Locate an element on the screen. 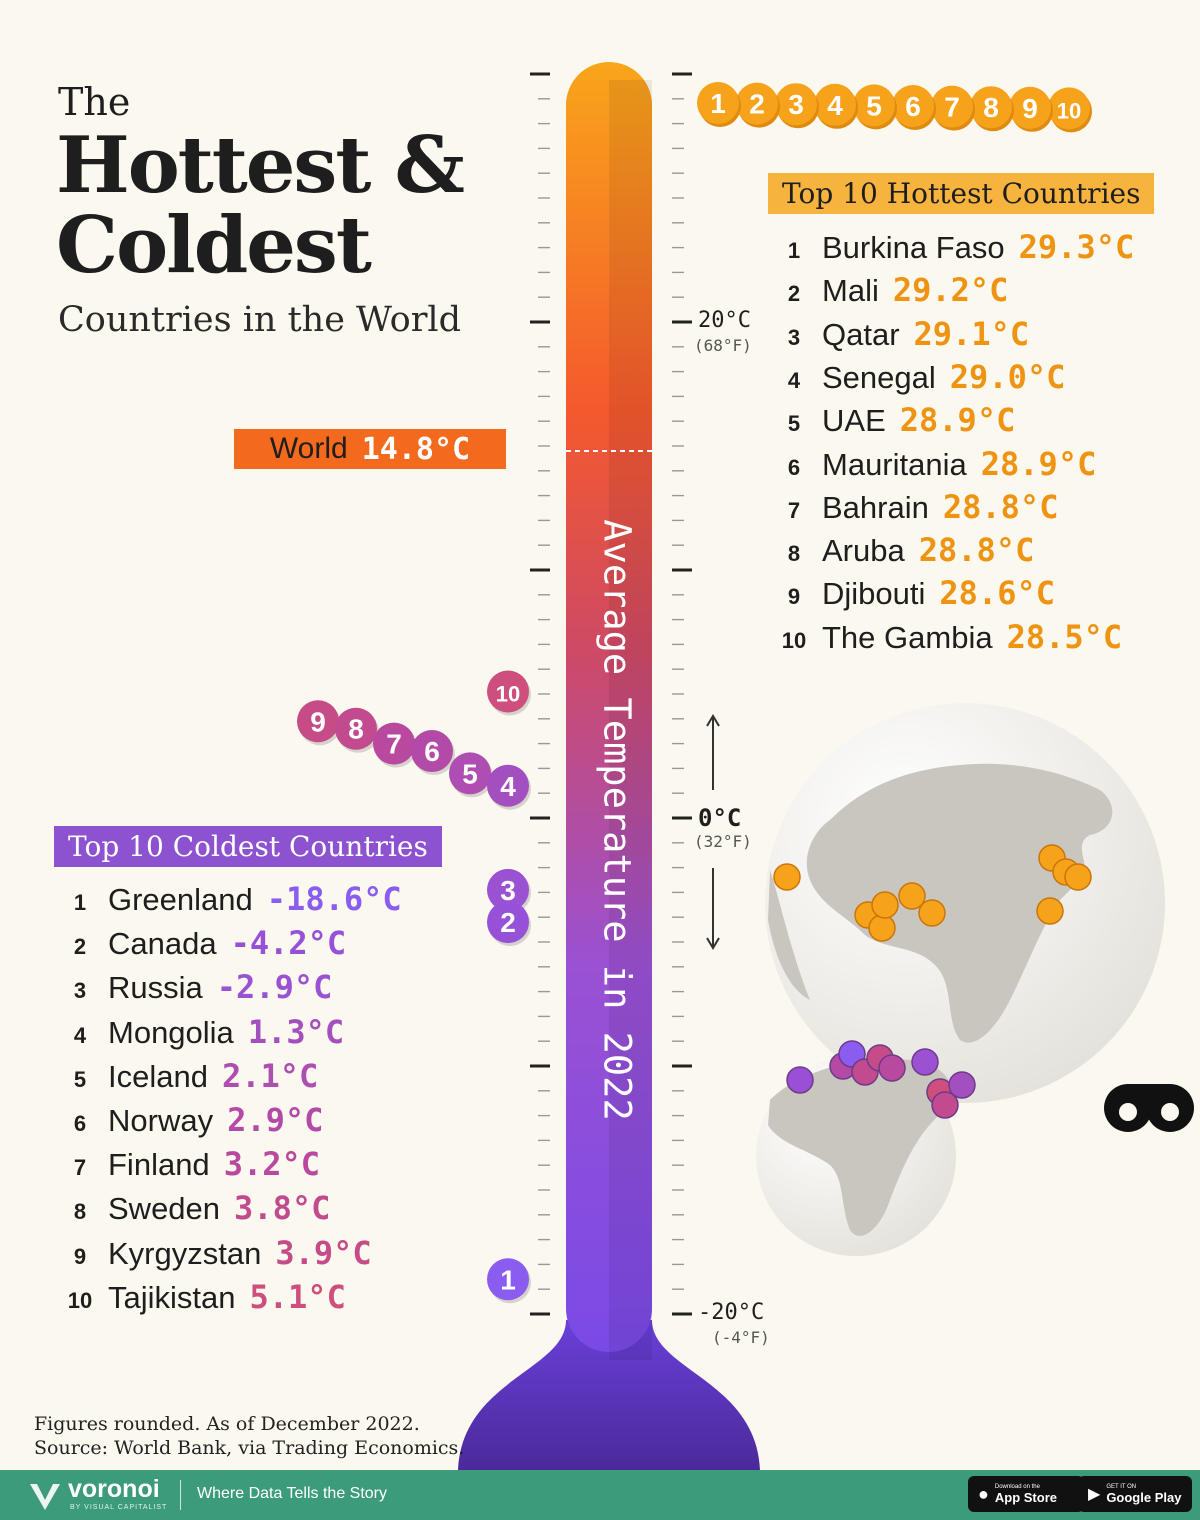 The width and height of the screenshot is (1200, 1520). coldest-row: 8 Sweden 3.8°C is located at coordinates (196, 1208).